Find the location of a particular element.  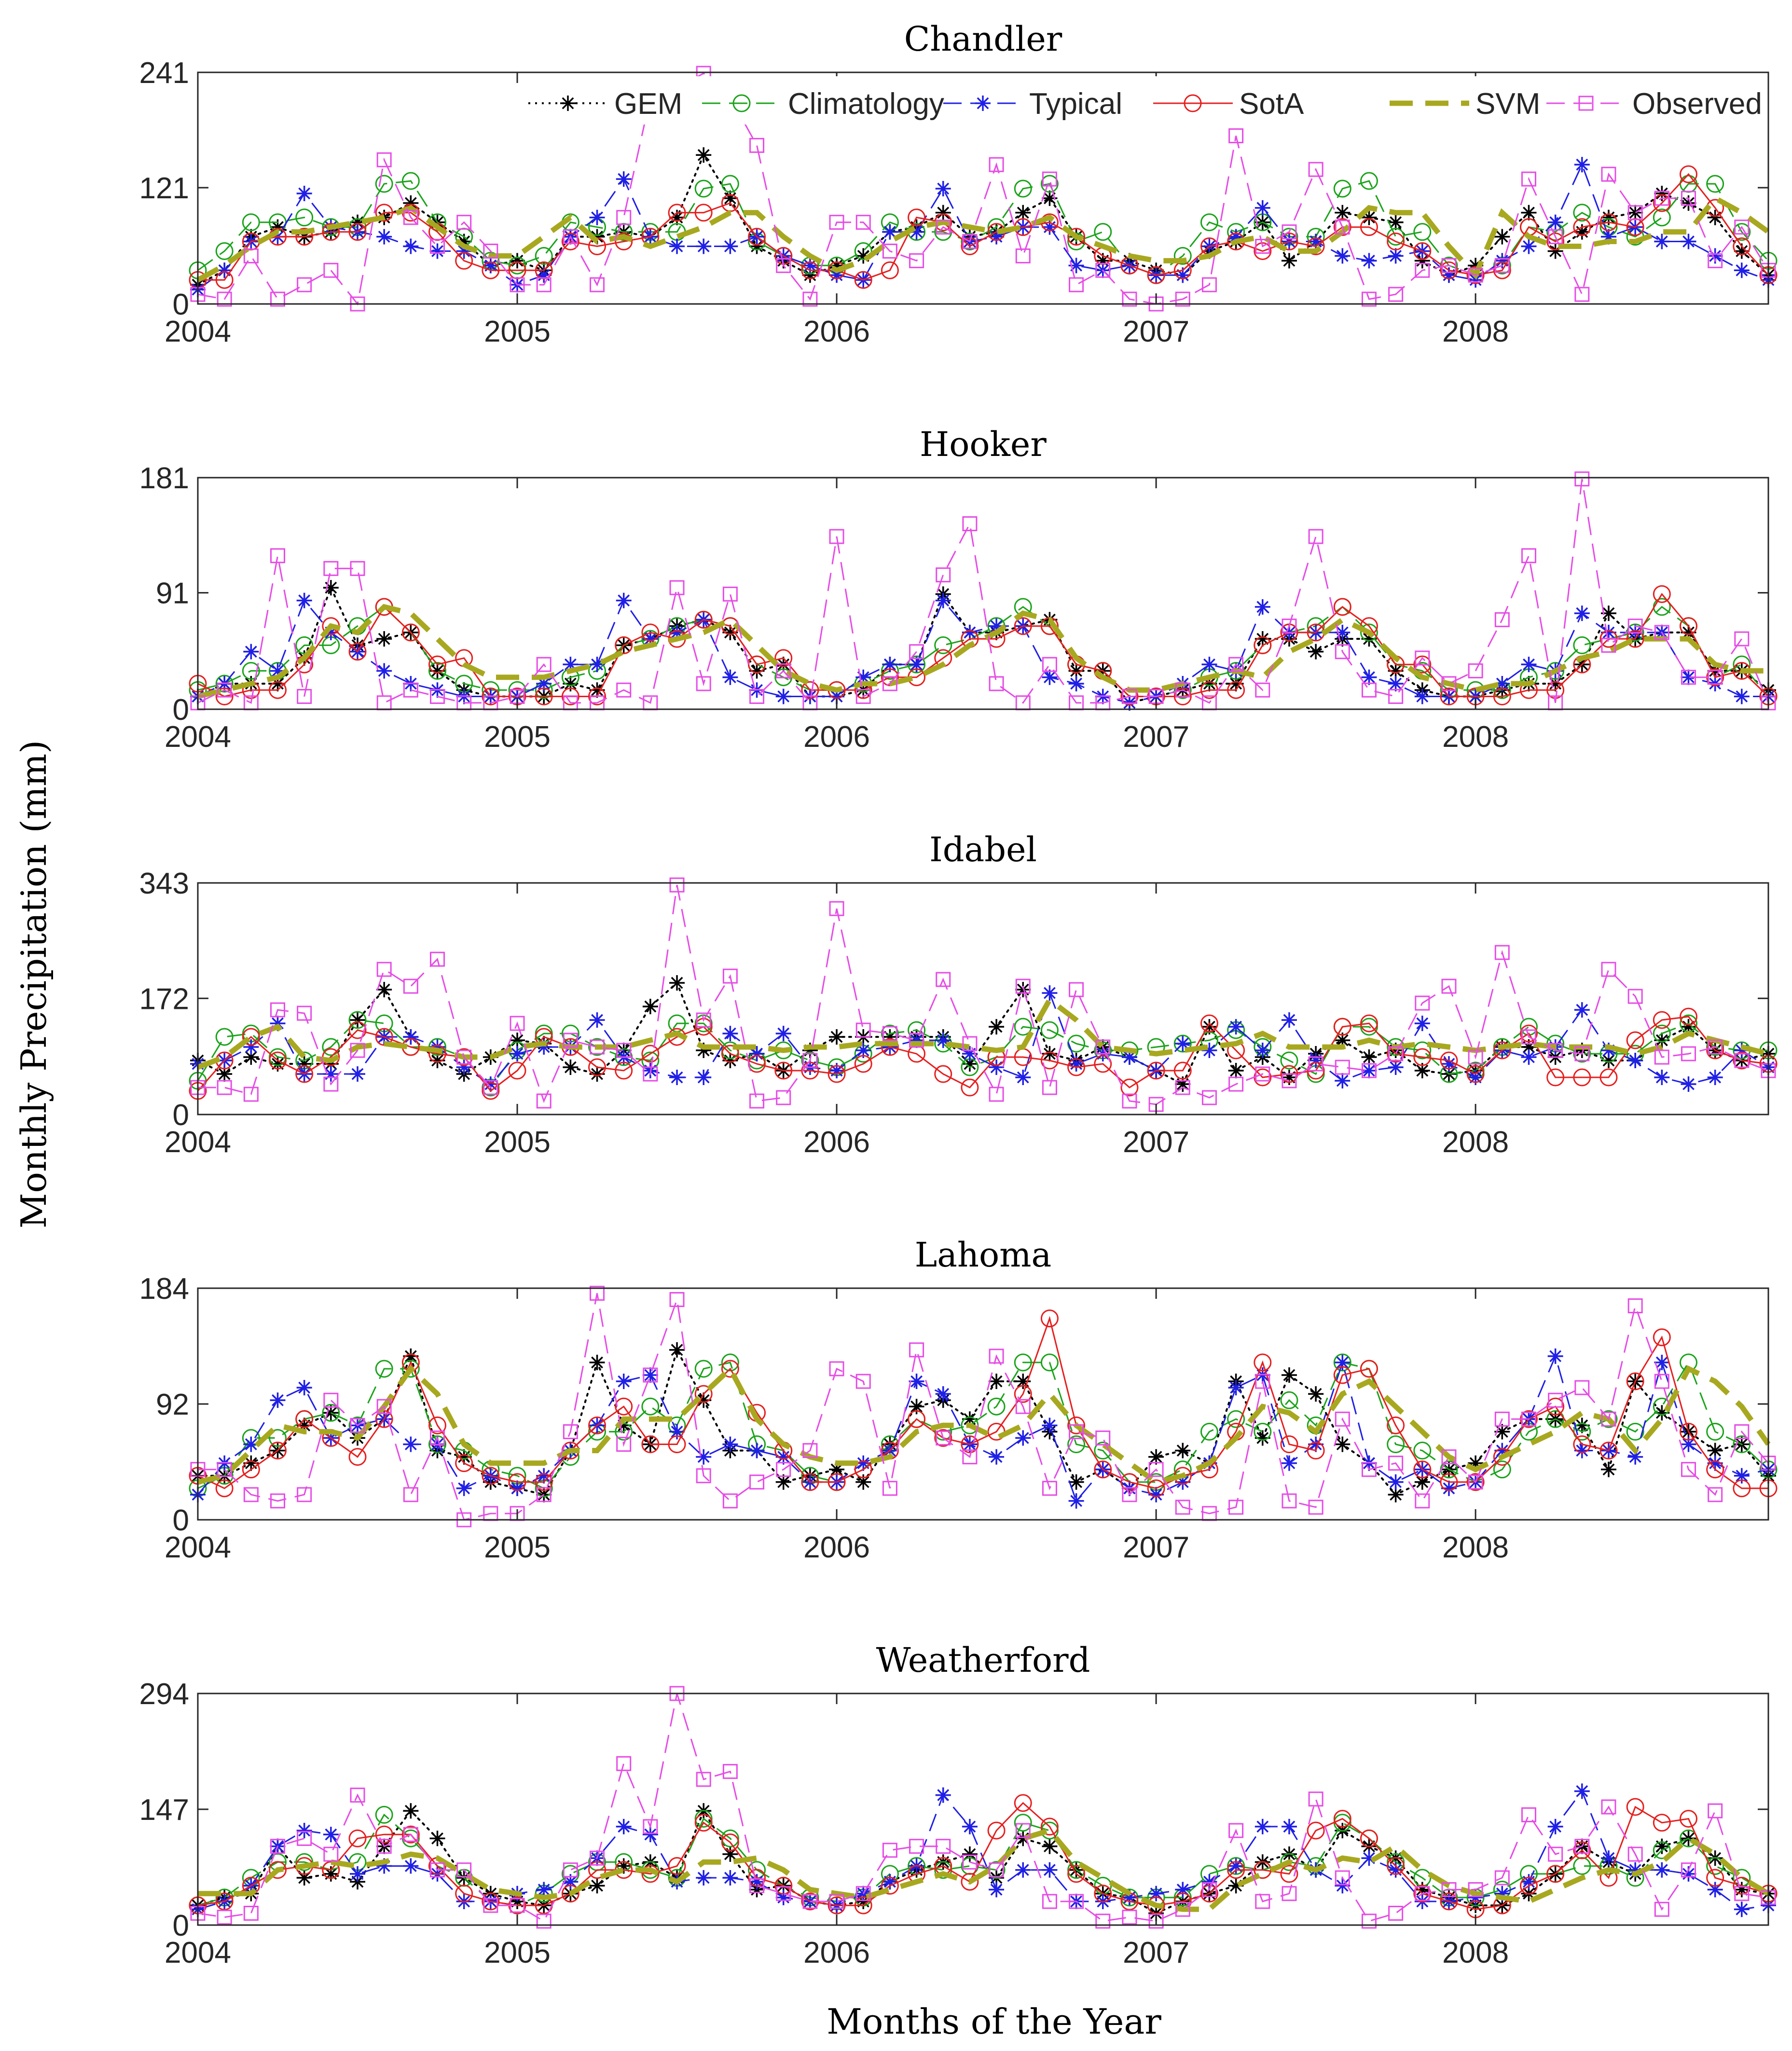

x-tick-label: 2004 is located at coordinates (198, 331).